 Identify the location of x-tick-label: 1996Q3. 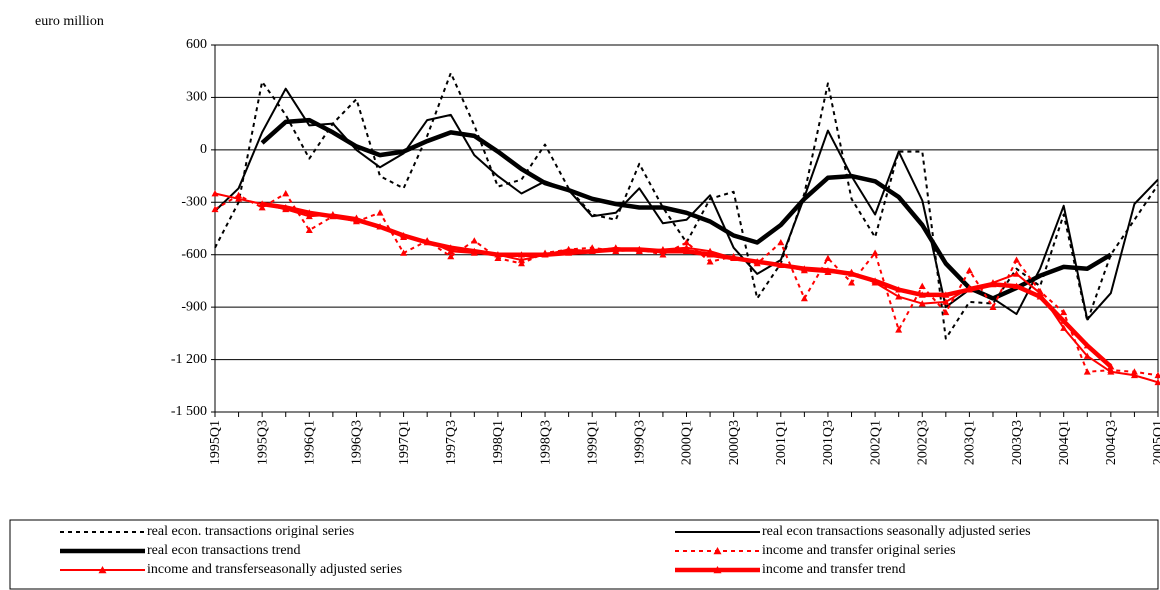
(357, 442).